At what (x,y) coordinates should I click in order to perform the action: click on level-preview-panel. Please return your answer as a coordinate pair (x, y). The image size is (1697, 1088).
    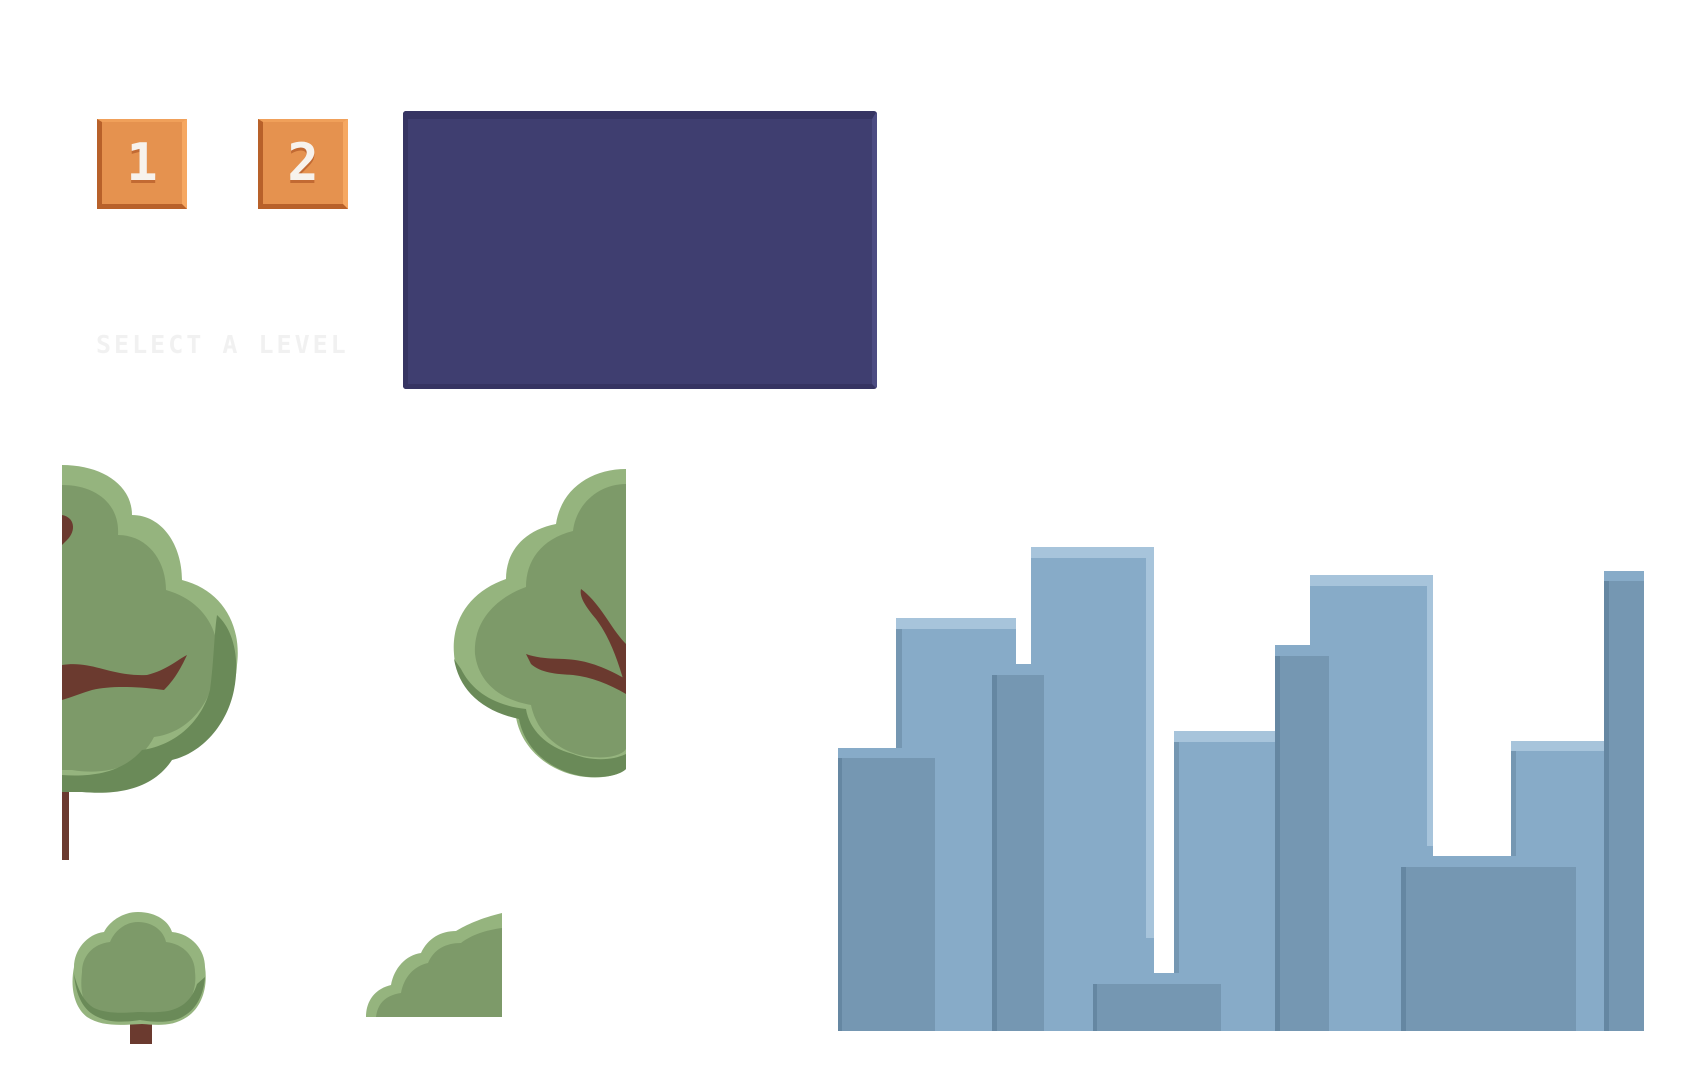
    Looking at the image, I should click on (640, 250).